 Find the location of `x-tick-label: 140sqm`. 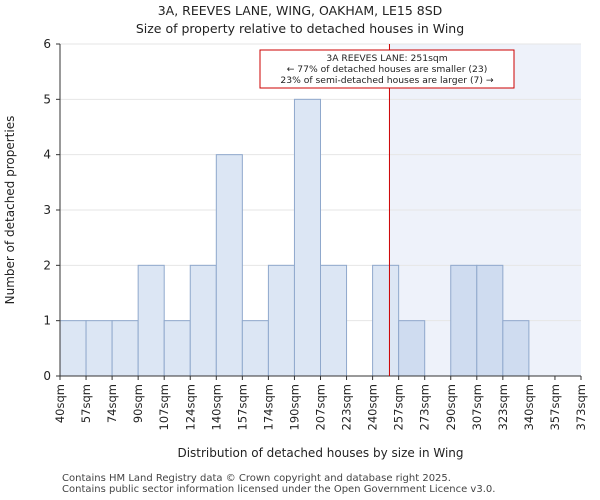

x-tick-label: 140sqm is located at coordinates (216, 407).